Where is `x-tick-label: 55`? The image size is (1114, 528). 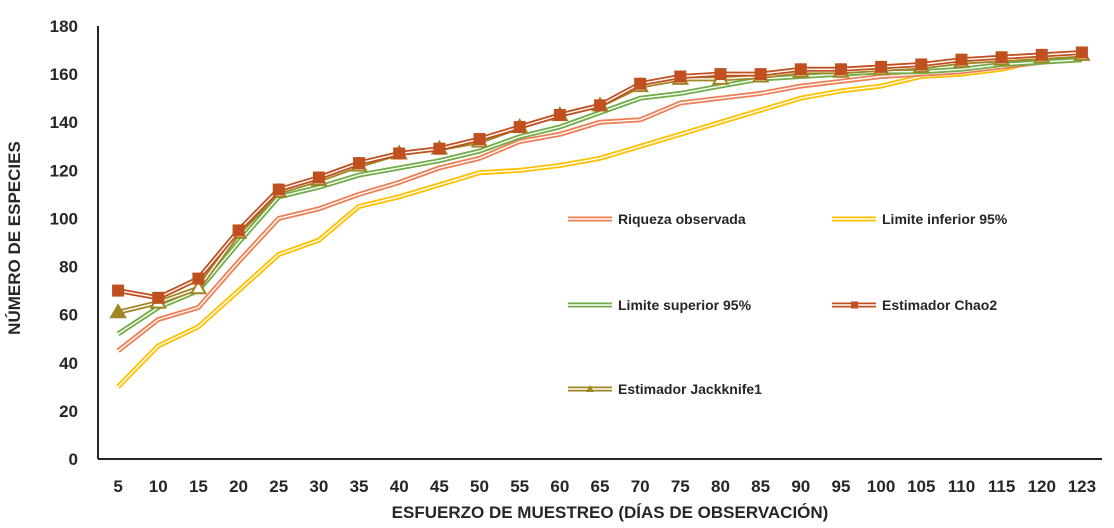
x-tick-label: 55 is located at coordinates (519, 486).